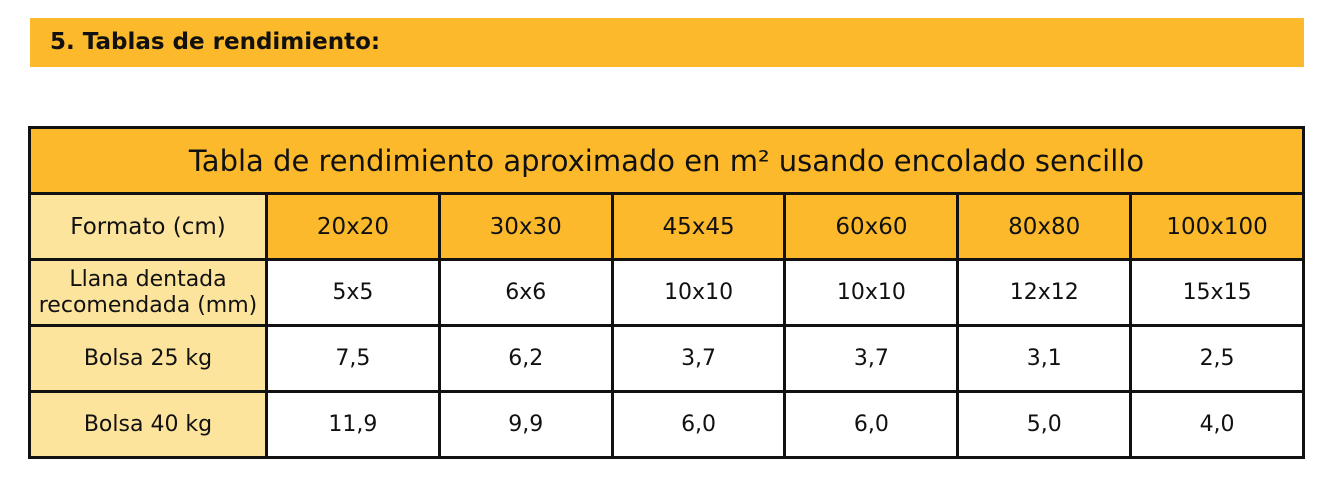 This screenshot has height=490, width=1341. What do you see at coordinates (148, 358) in the screenshot?
I see `row-label: Bolsa 25 kg` at bounding box center [148, 358].